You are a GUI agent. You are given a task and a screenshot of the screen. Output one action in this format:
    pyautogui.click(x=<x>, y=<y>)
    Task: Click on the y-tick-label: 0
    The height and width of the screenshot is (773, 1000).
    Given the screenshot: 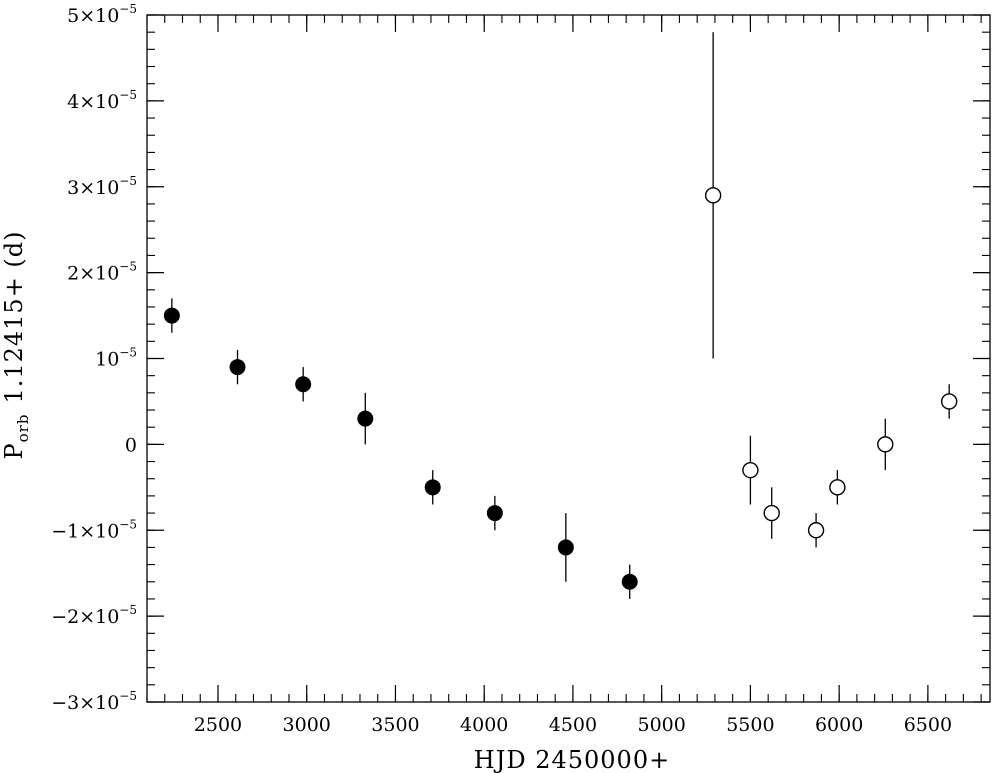 What is the action you would take?
    pyautogui.click(x=131, y=445)
    